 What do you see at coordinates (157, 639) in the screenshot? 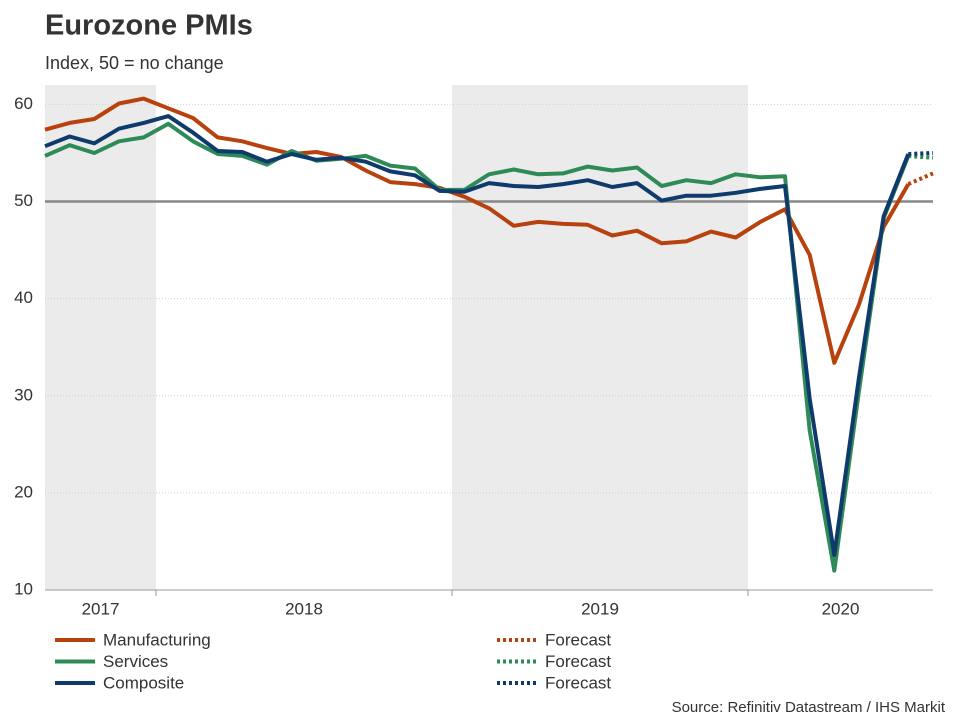
I see `legend-label: Manufacturing` at bounding box center [157, 639].